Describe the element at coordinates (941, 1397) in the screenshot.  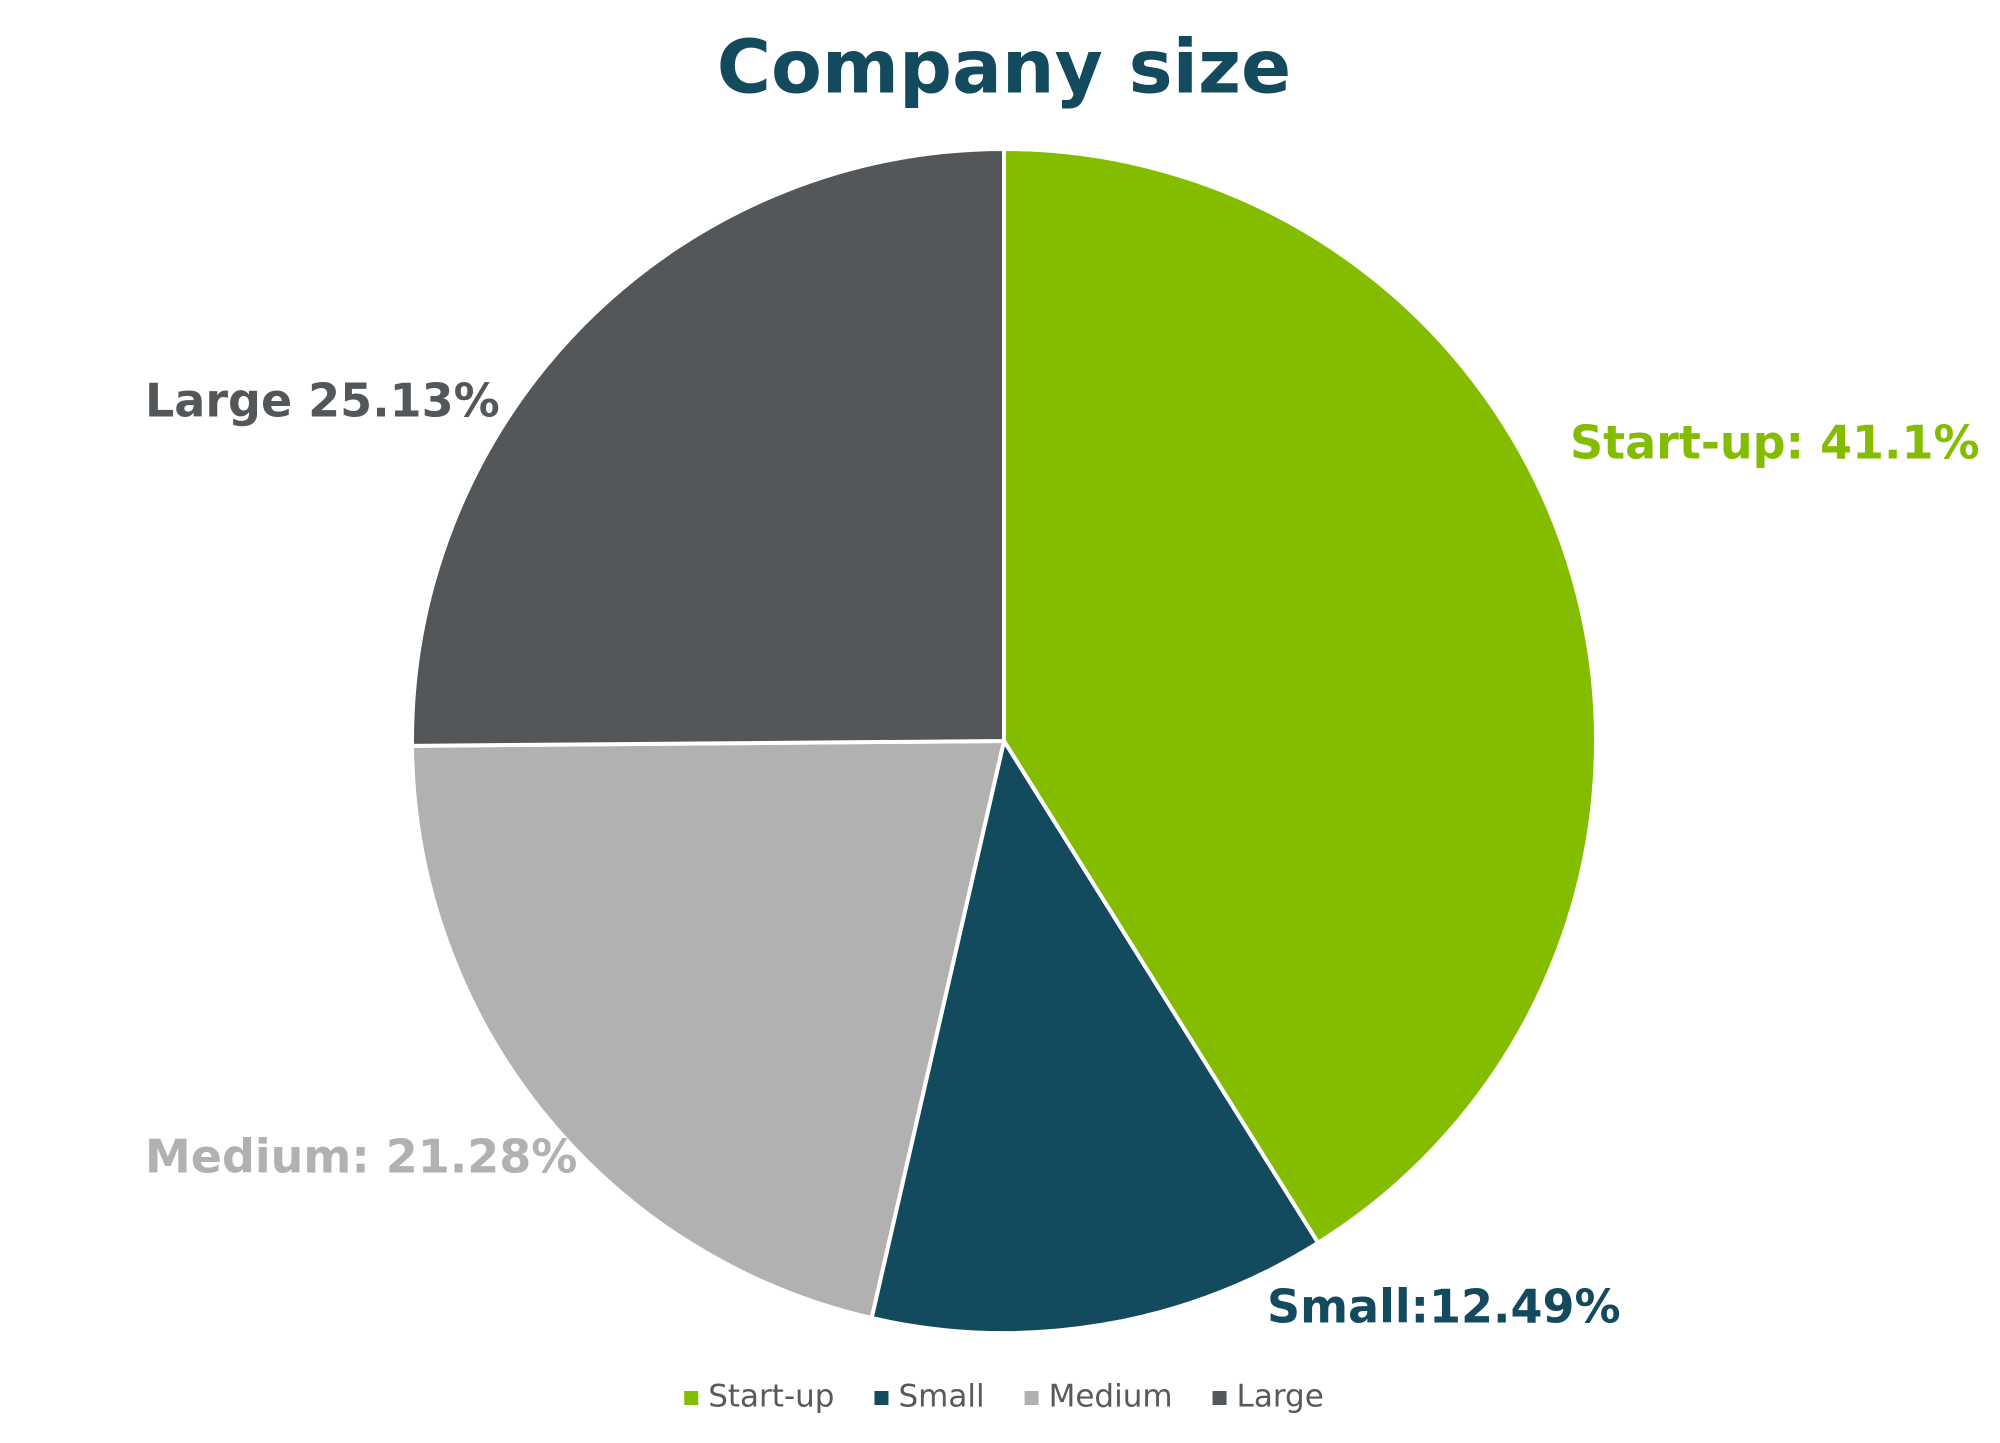
I see `legend-label: Small` at that location.